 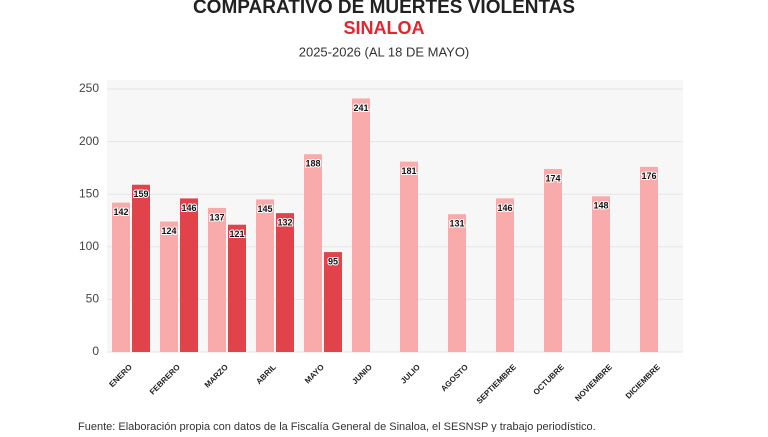 I want to click on x-tick-label: MARZO, so click(x=216, y=376).